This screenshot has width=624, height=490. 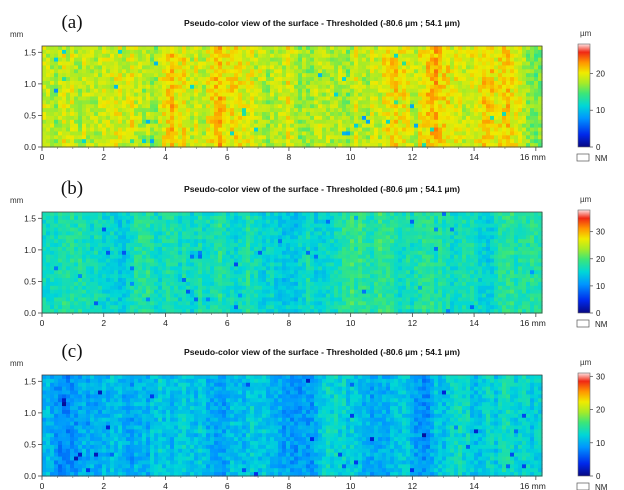 I want to click on panel-label: (c), so click(x=71, y=351).